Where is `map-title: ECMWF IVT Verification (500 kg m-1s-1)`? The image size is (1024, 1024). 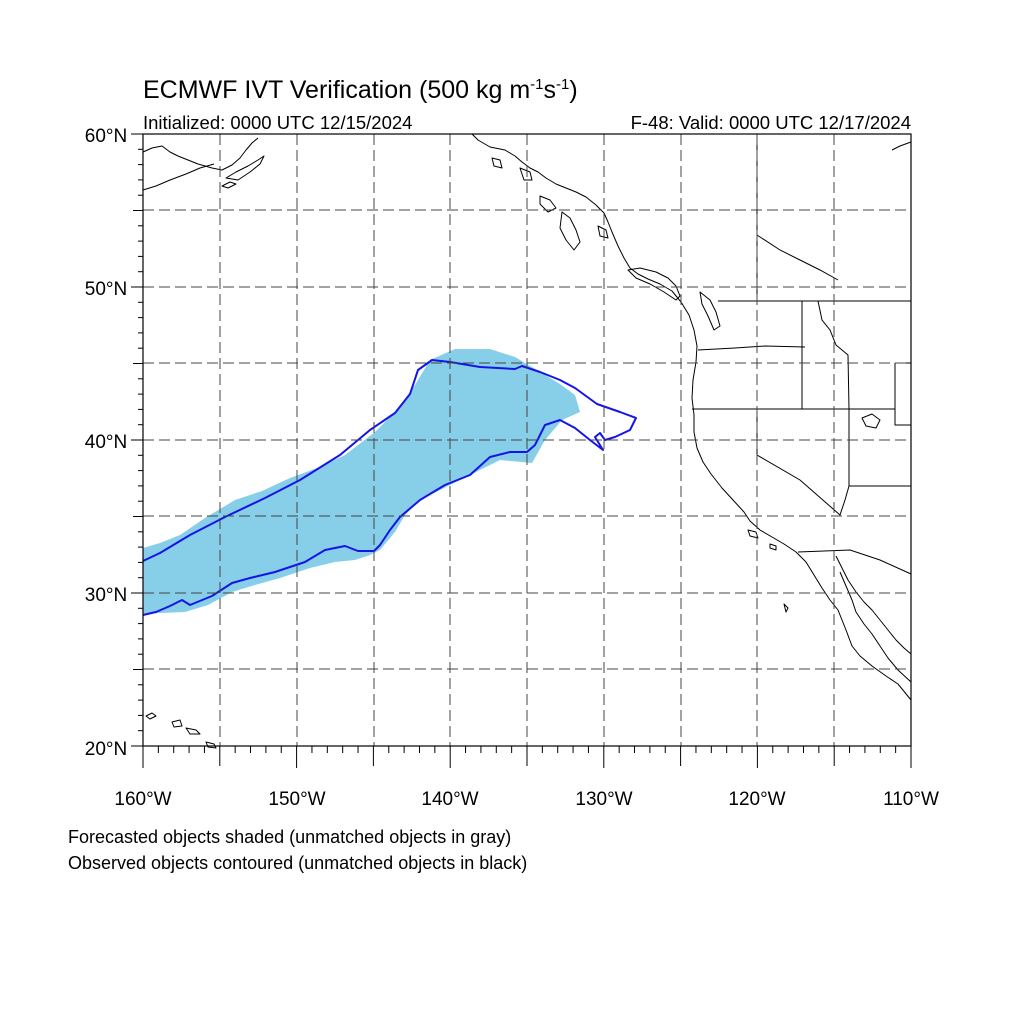
map-title: ECMWF IVT Verification (500 kg m-1s-1) is located at coordinates (360, 90).